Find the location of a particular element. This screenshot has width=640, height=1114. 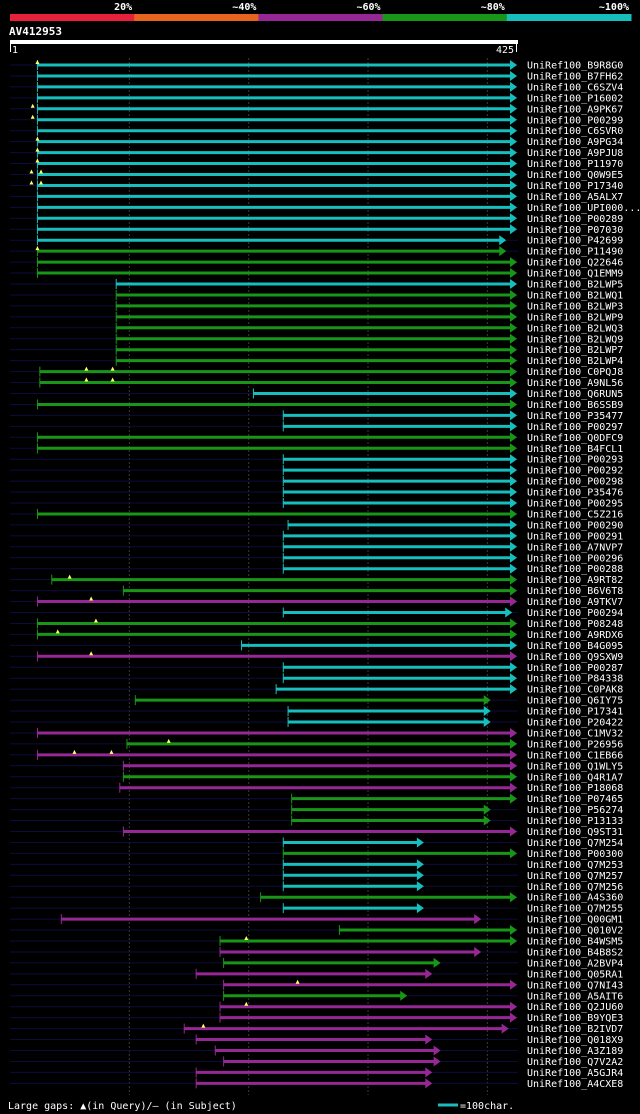

hit-row: UniRef100_A5AIT6 is located at coordinates (316, 996).